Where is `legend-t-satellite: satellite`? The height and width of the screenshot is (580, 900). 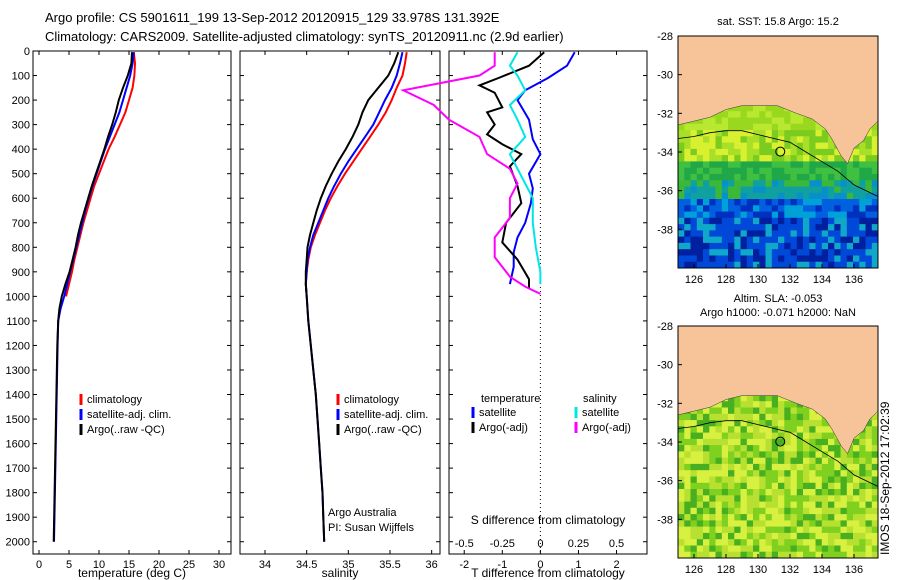
legend-t-satellite: satellite is located at coordinates (497, 413).